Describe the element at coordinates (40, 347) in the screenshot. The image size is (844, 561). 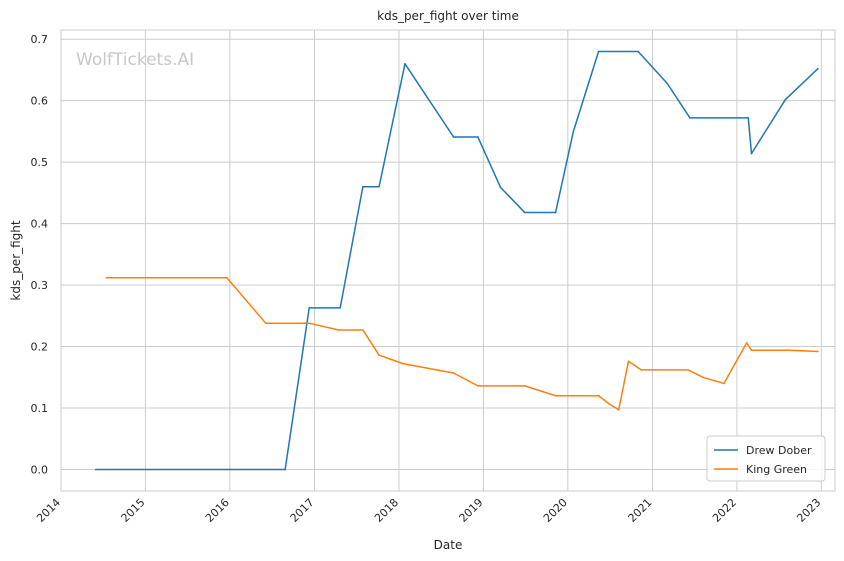
I see `y-tick-label: 0.2` at that location.